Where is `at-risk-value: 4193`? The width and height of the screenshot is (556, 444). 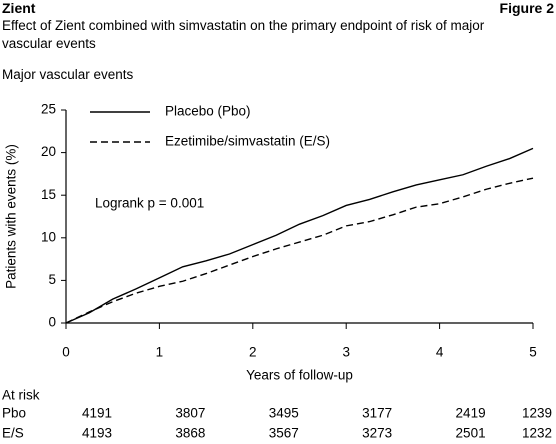 at-risk-value: 4193 is located at coordinates (97, 433).